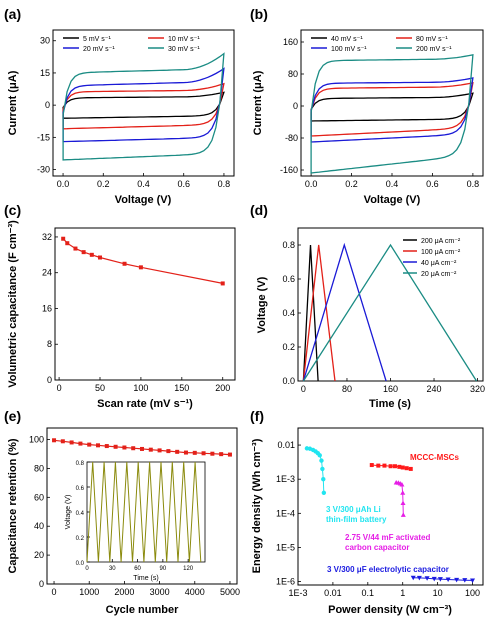  What do you see at coordinates (392, 200) in the screenshot?
I see `xlabel-b: Voltage (V)` at bounding box center [392, 200].